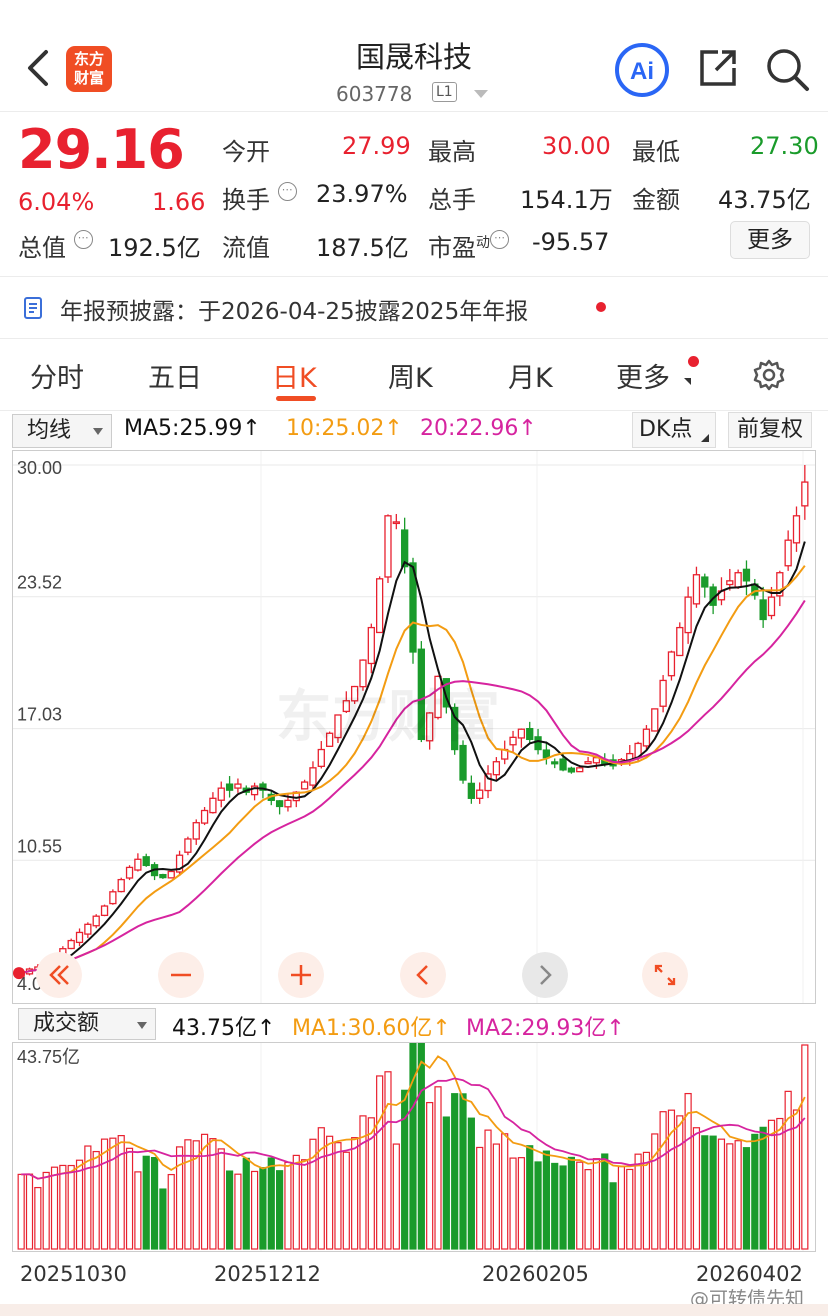 The width and height of the screenshot is (828, 1316). I want to click on y-tick-label: 10.55, so click(39, 846).